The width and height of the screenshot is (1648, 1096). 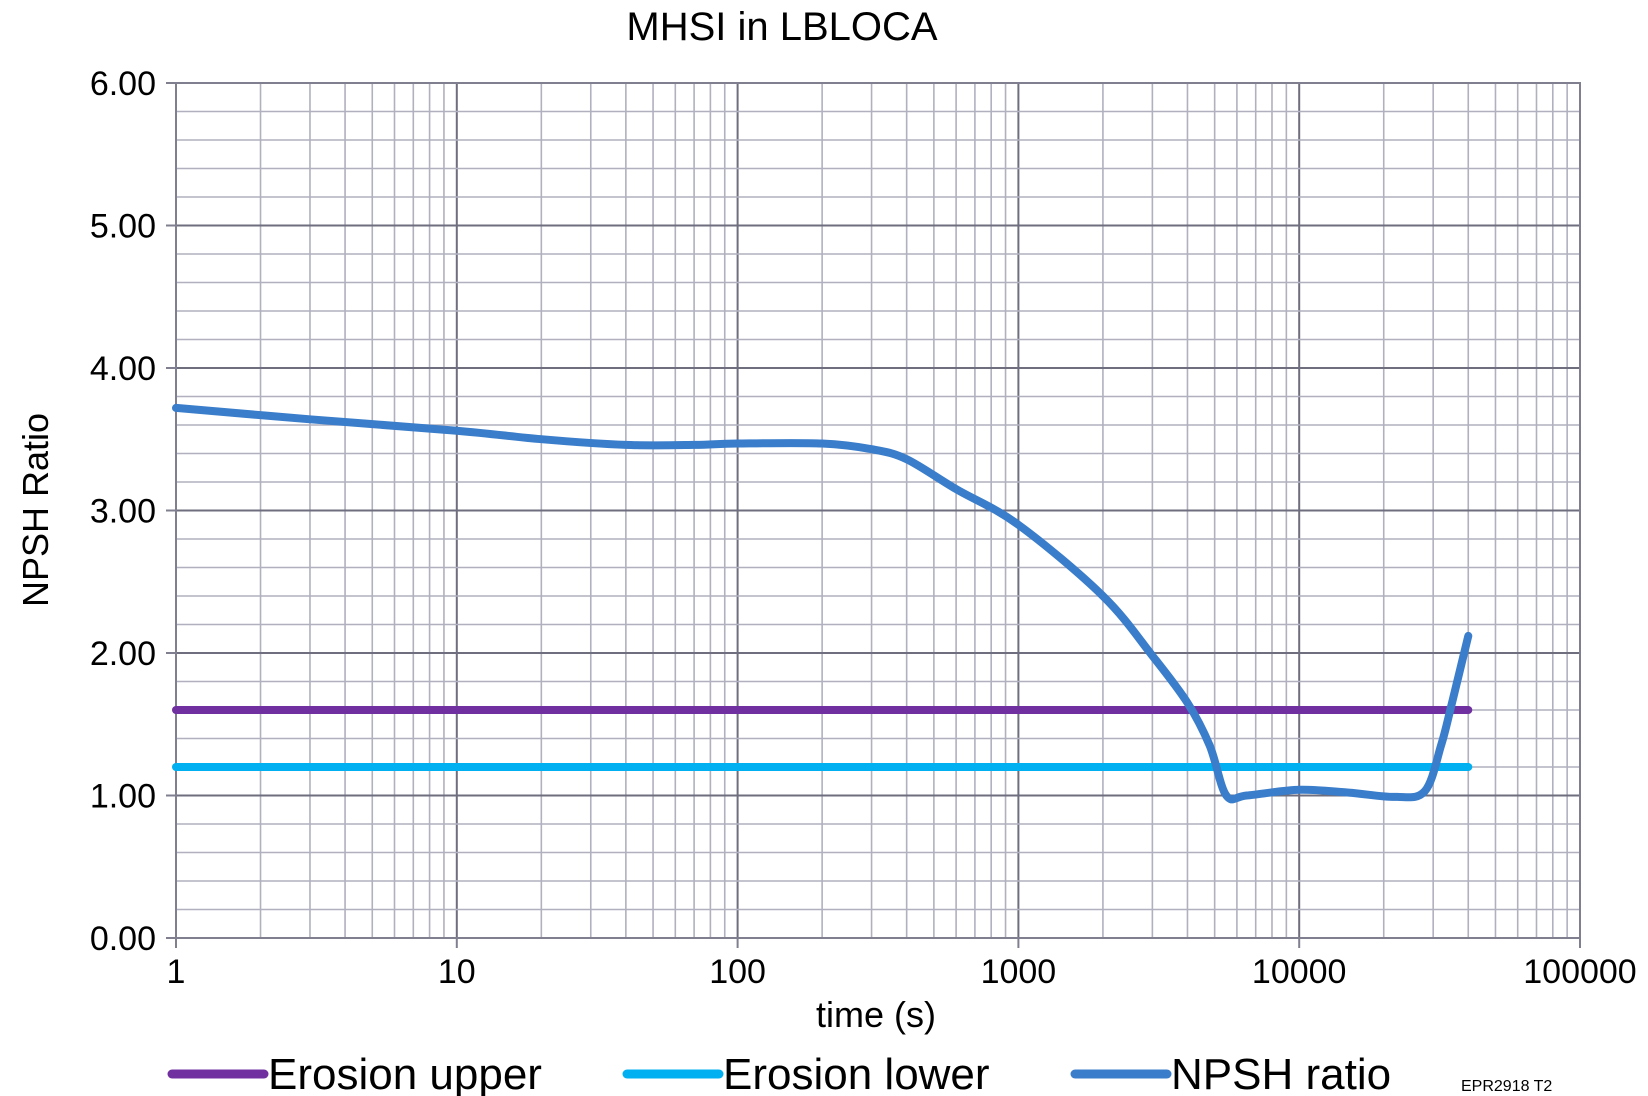 I want to click on y-axis-label: NPSH Ratio, so click(x=35, y=510).